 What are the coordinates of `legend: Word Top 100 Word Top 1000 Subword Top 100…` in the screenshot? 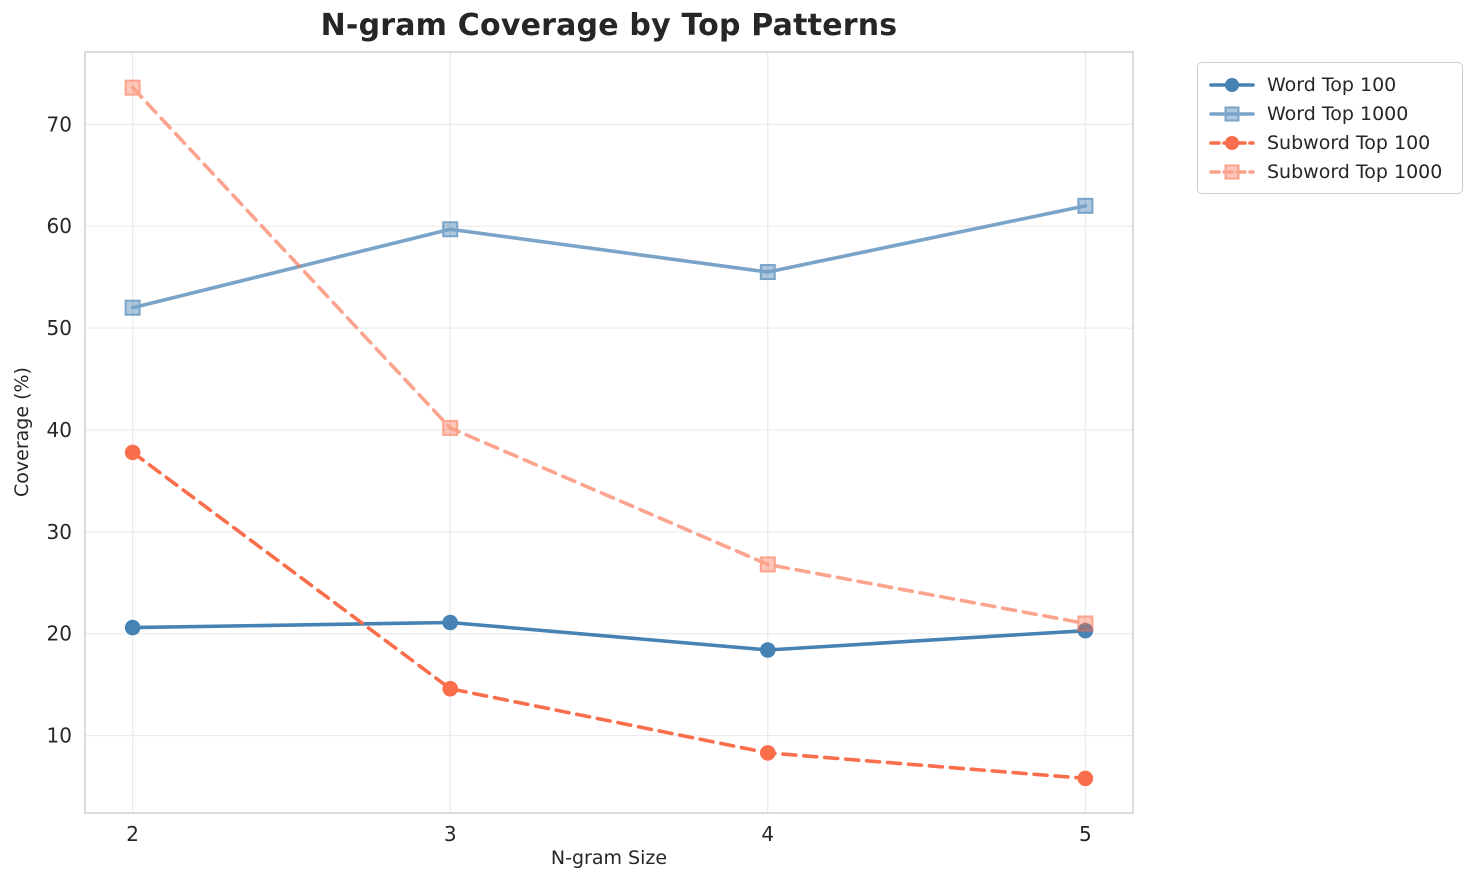 It's located at (1330, 128).